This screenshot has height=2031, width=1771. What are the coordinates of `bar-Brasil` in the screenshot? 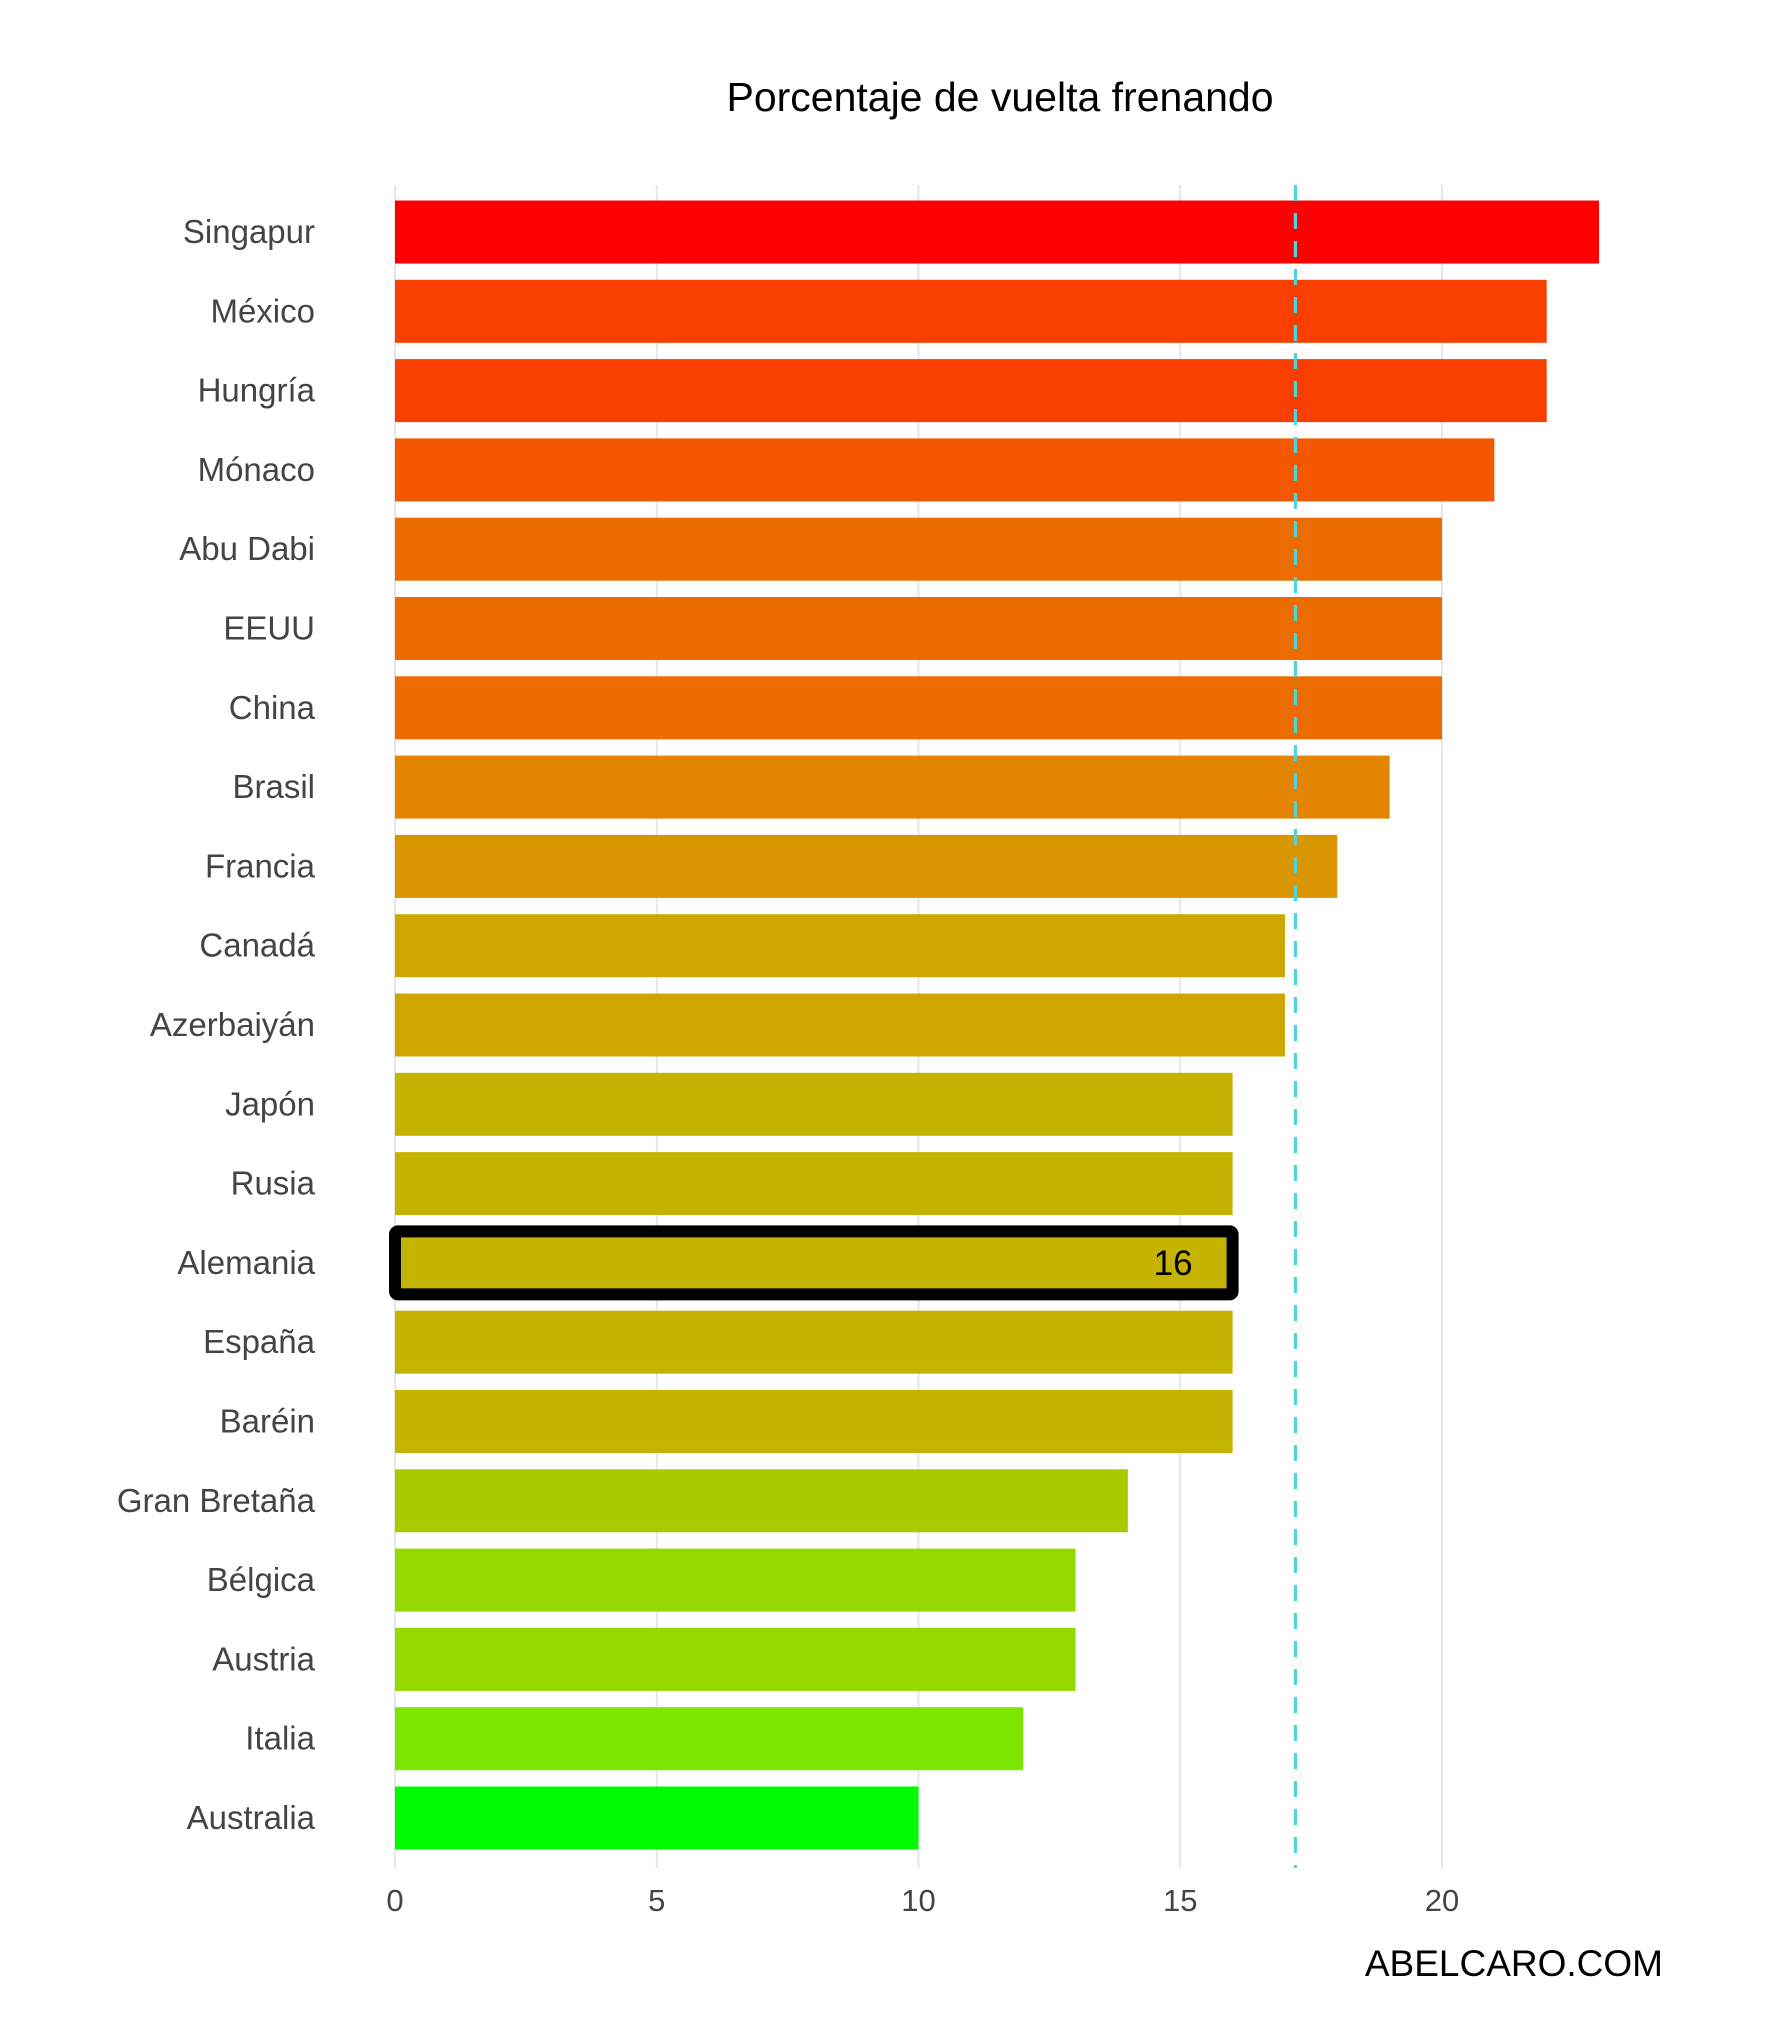 It's located at (892, 787).